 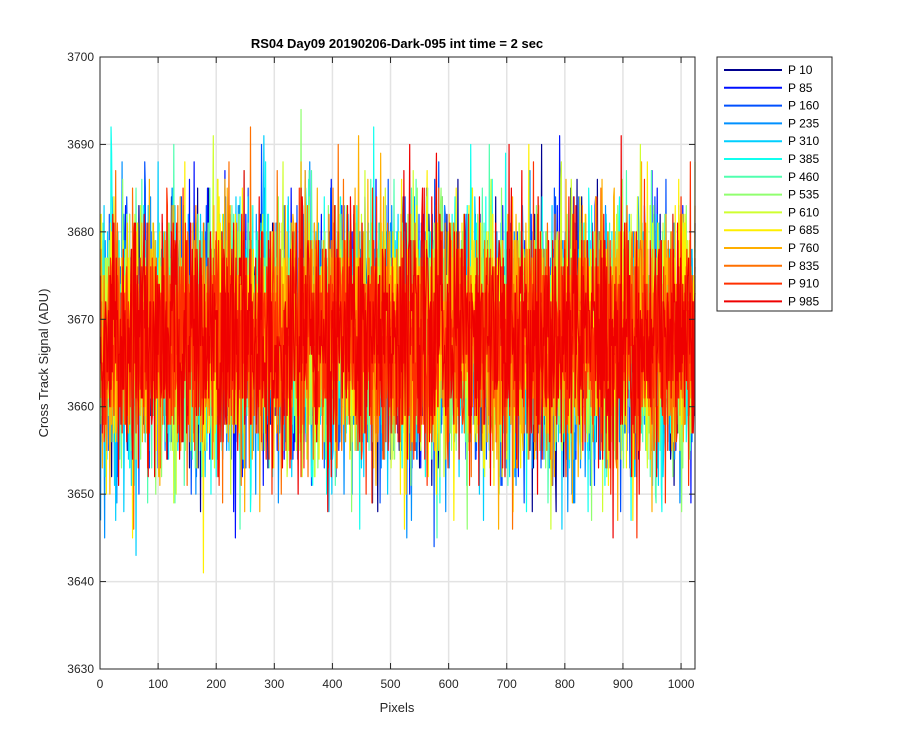 What do you see at coordinates (80, 407) in the screenshot?
I see `y-tick-label: 3660` at bounding box center [80, 407].